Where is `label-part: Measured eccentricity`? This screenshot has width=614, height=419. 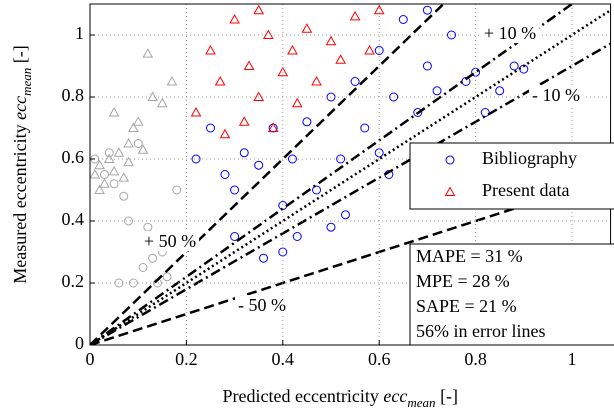 label-part: Measured eccentricity is located at coordinates (20, 202).